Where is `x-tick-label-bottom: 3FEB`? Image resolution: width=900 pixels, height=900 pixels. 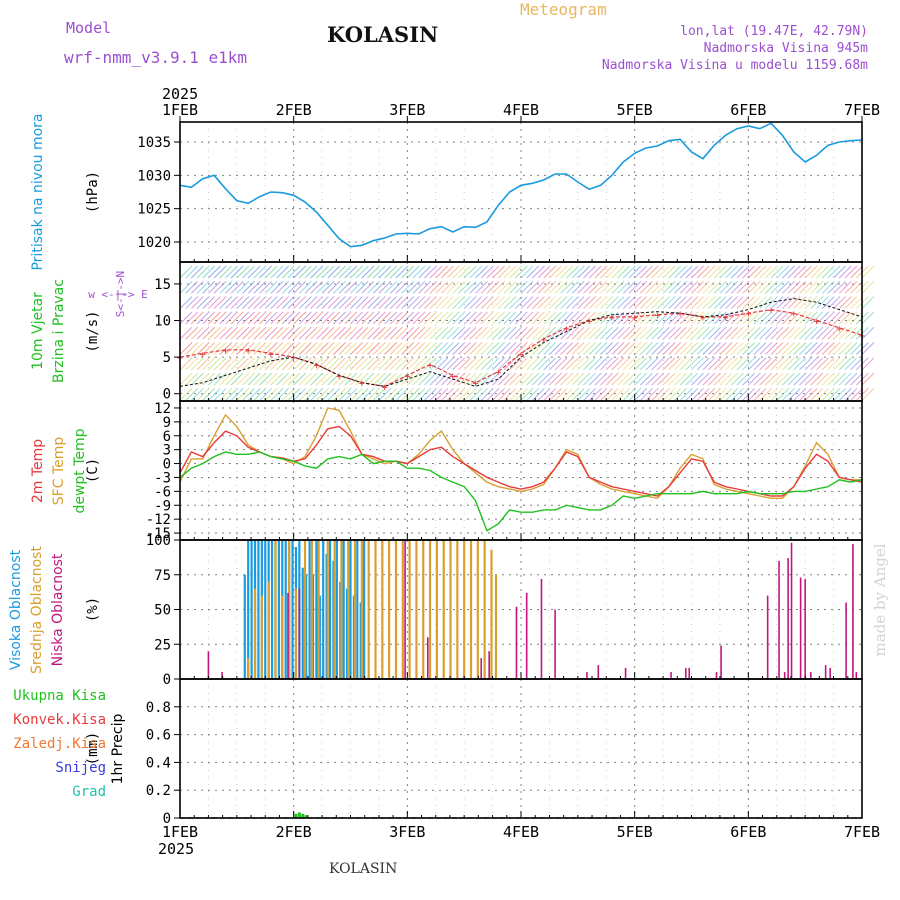 x-tick-label-bottom: 3FEB is located at coordinates (407, 832).